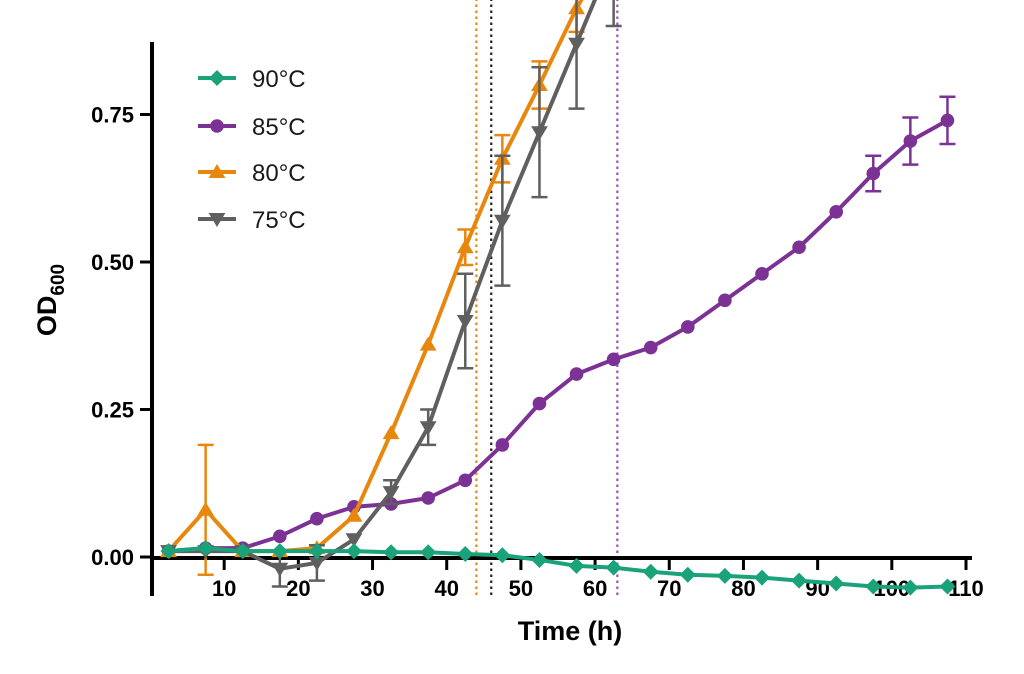  What do you see at coordinates (372, 588) in the screenshot?
I see `x-tick-label: 30` at bounding box center [372, 588].